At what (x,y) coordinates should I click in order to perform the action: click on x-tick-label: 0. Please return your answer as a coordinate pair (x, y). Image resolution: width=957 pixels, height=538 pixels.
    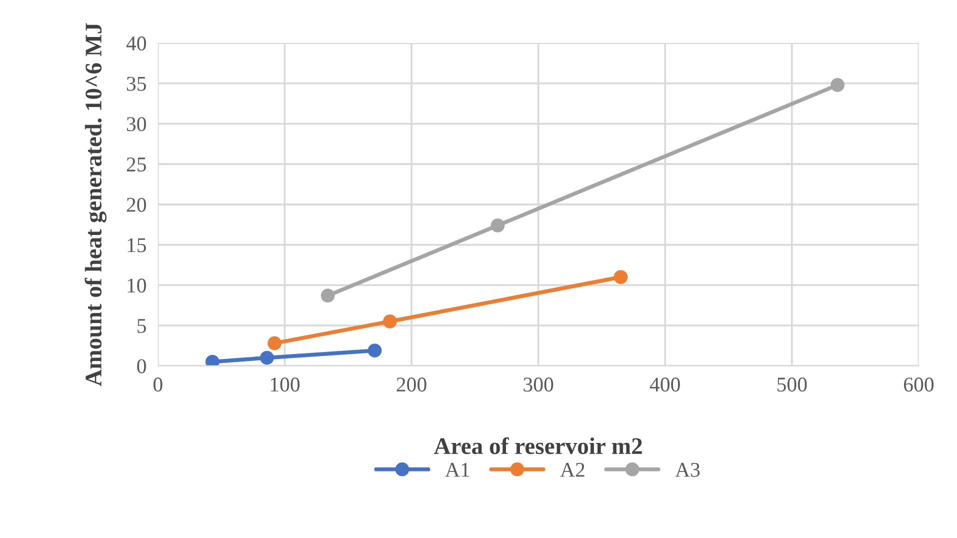
    Looking at the image, I should click on (157, 385).